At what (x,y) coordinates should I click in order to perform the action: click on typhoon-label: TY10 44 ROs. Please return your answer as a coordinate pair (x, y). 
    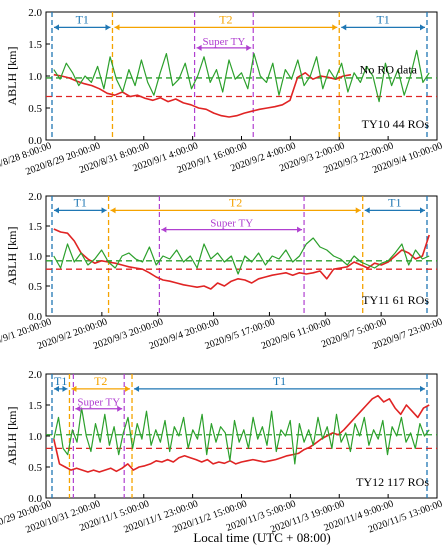
    Looking at the image, I should click on (396, 124).